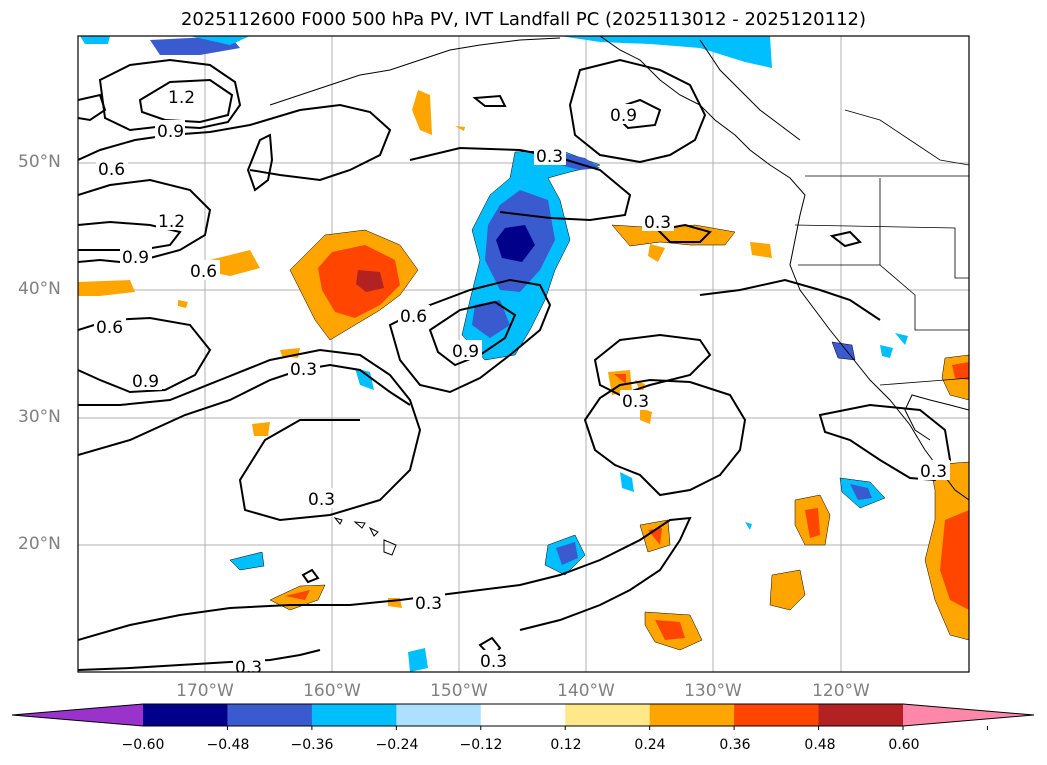 This screenshot has width=1047, height=765. I want to click on colorbar-extend-min, so click(77, 715).